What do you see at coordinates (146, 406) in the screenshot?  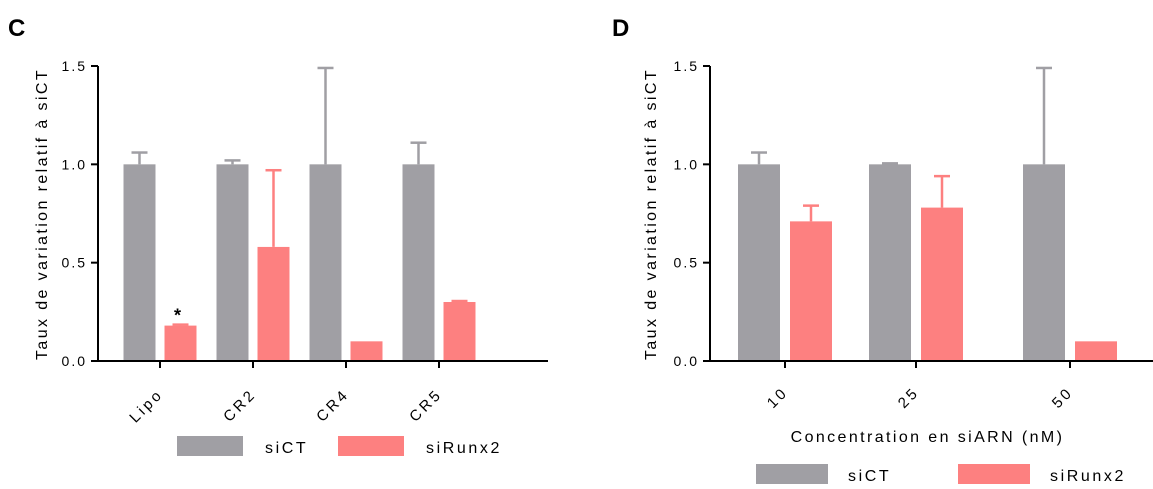 I see `x-tick-label: Lipo` at bounding box center [146, 406].